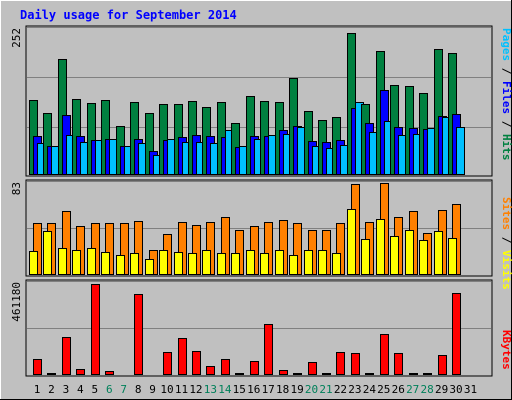 The width and height of the screenshot is (512, 400). I want to click on hits-ymax-label: 252, so click(16, 38).